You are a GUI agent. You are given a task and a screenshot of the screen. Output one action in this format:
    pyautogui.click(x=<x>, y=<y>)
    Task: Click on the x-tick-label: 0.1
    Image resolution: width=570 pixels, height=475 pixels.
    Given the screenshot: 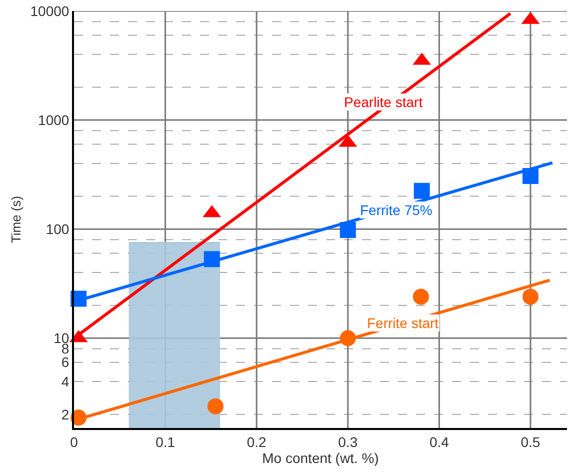 What is the action you would take?
    pyautogui.click(x=166, y=442)
    